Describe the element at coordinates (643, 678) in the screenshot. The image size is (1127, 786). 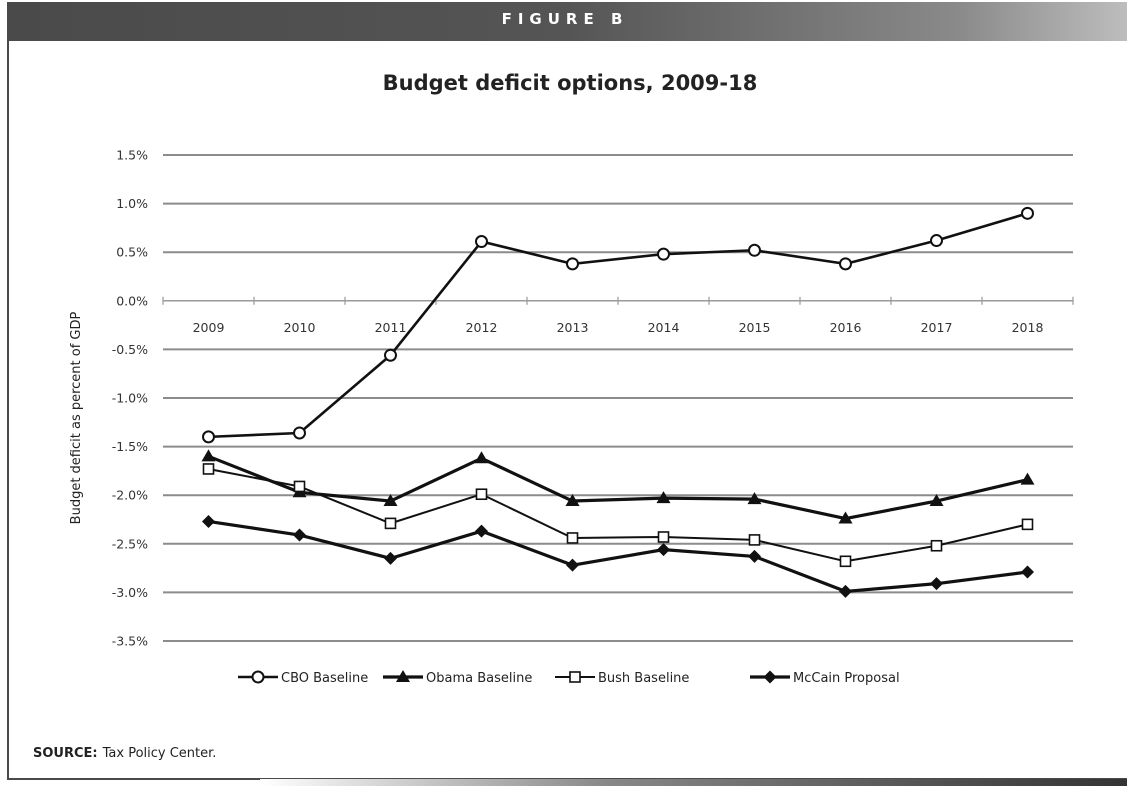
I see `legend-label: Bush Baseline` at that location.